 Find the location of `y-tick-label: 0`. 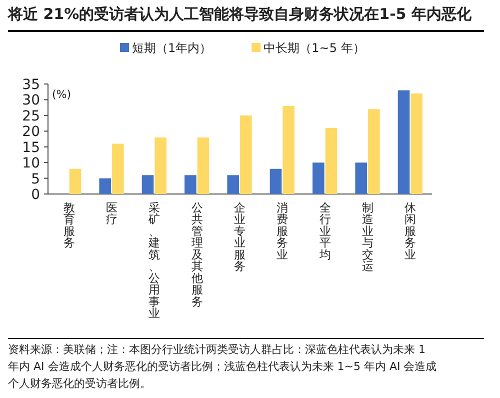

y-tick-label: 0 is located at coordinates (35, 195).